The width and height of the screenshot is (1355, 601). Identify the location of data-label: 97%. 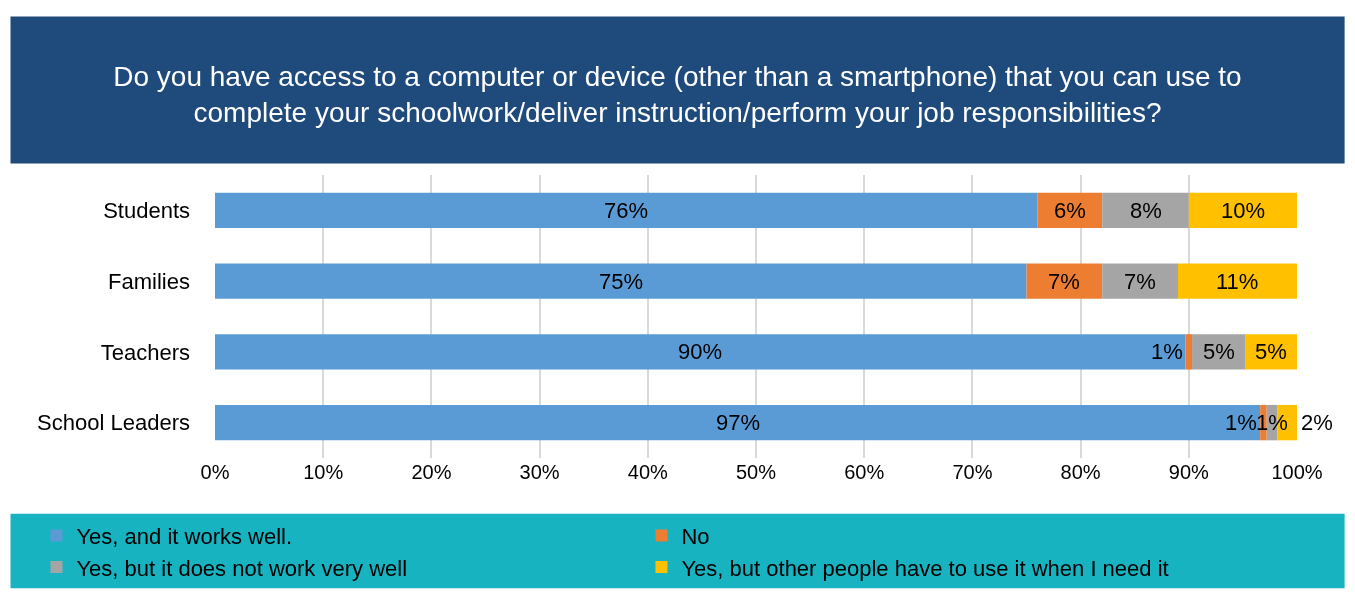
(738, 422).